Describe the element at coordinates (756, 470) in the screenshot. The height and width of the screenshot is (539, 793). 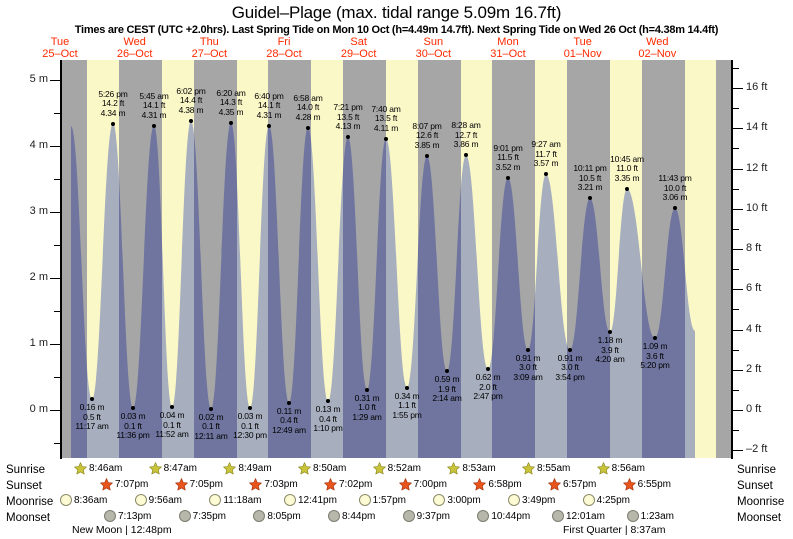
I see `row-label-sunrise-right: Sunrise` at that location.